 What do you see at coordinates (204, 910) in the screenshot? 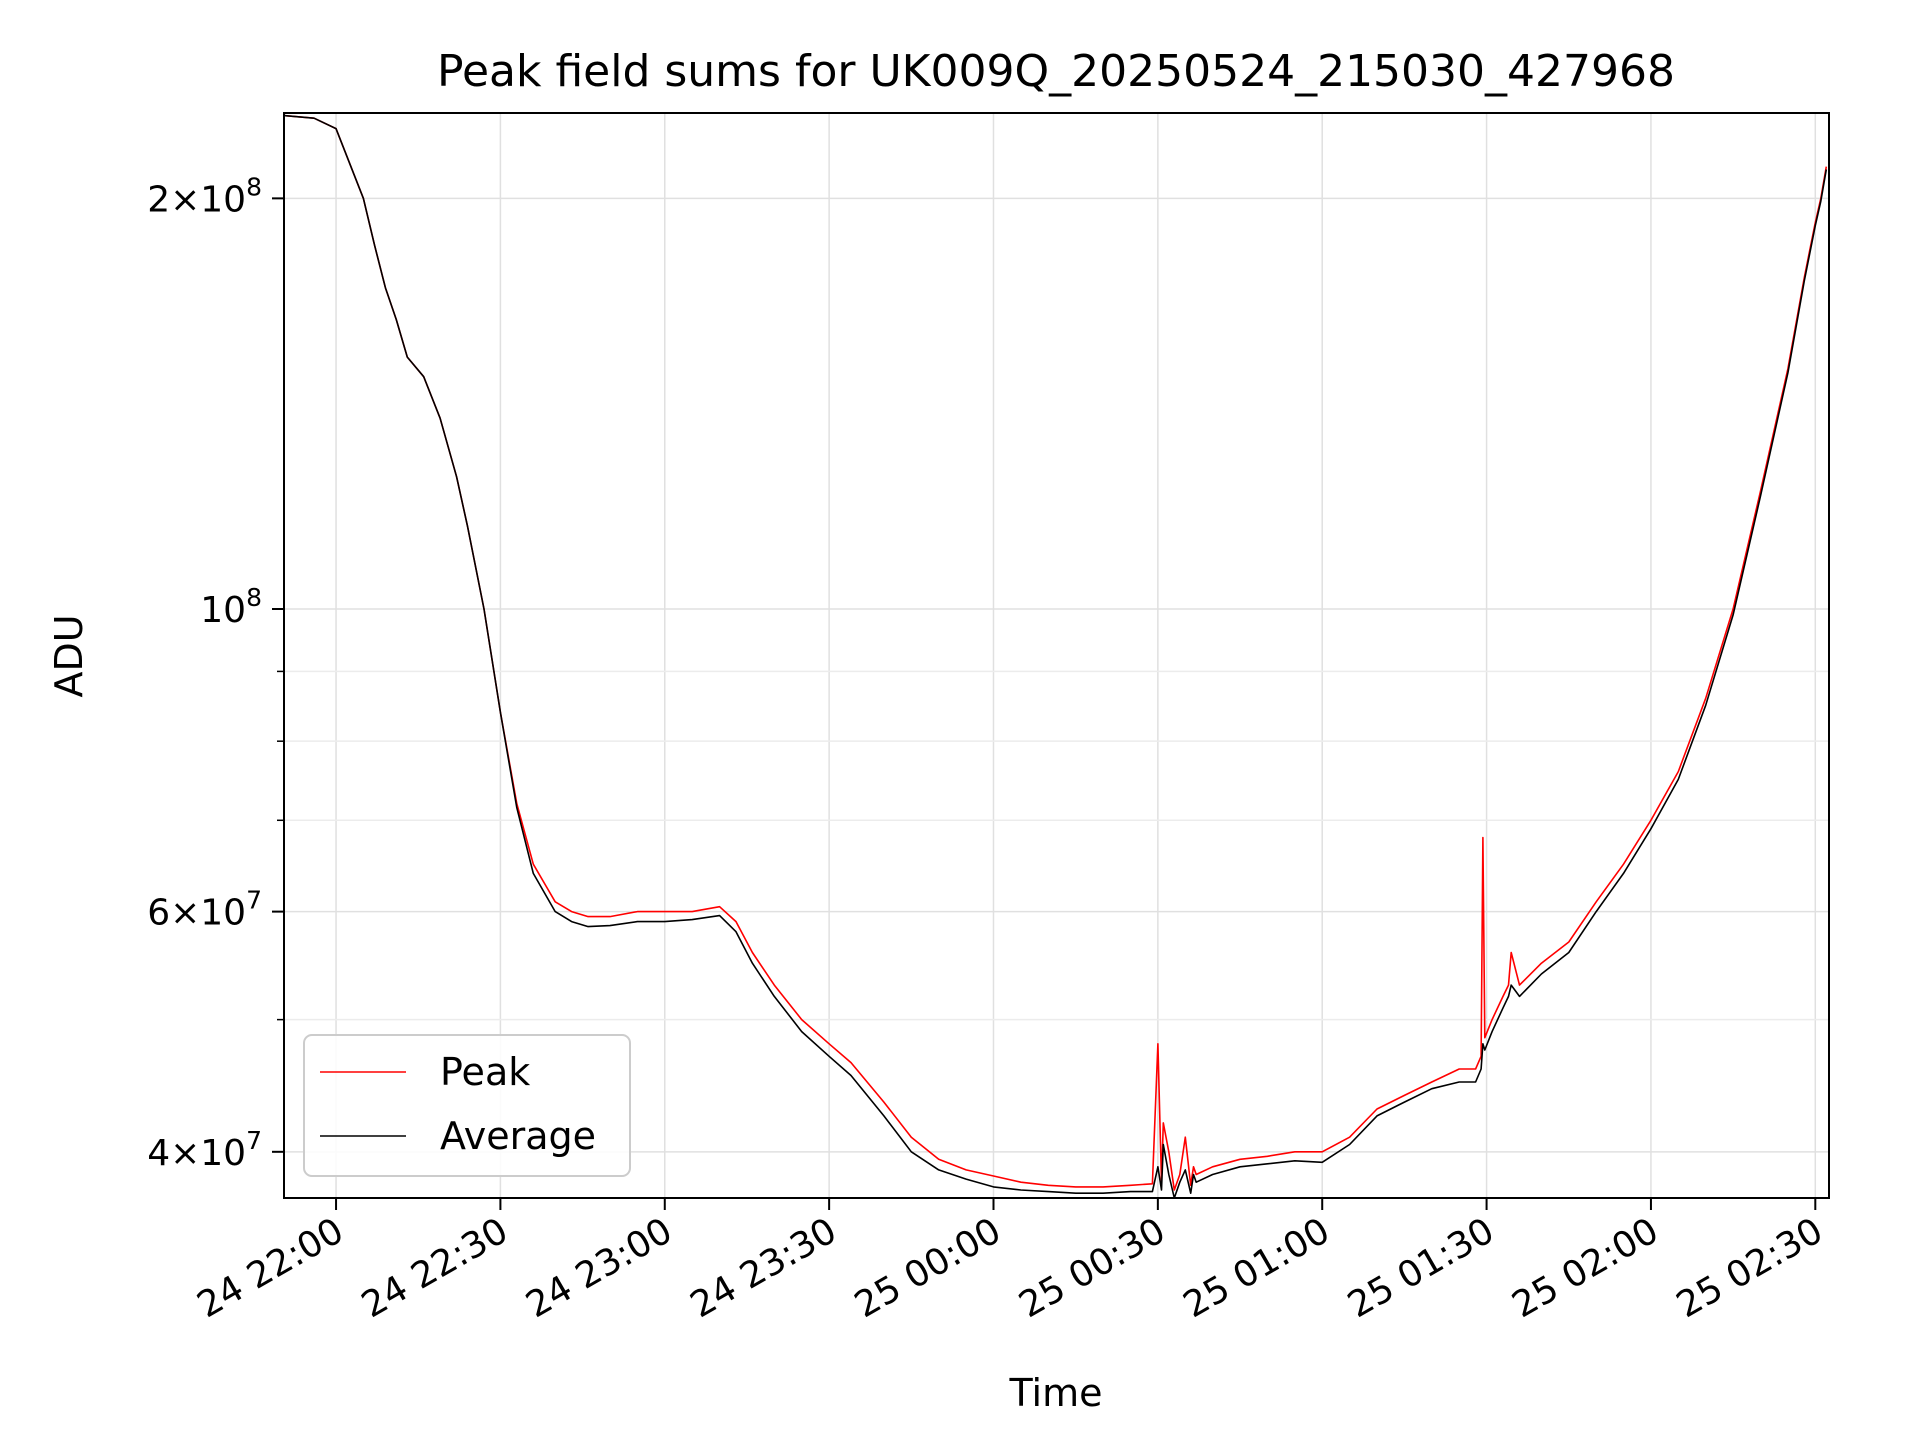
I see `y-tick-label: 6×107` at bounding box center [204, 910].